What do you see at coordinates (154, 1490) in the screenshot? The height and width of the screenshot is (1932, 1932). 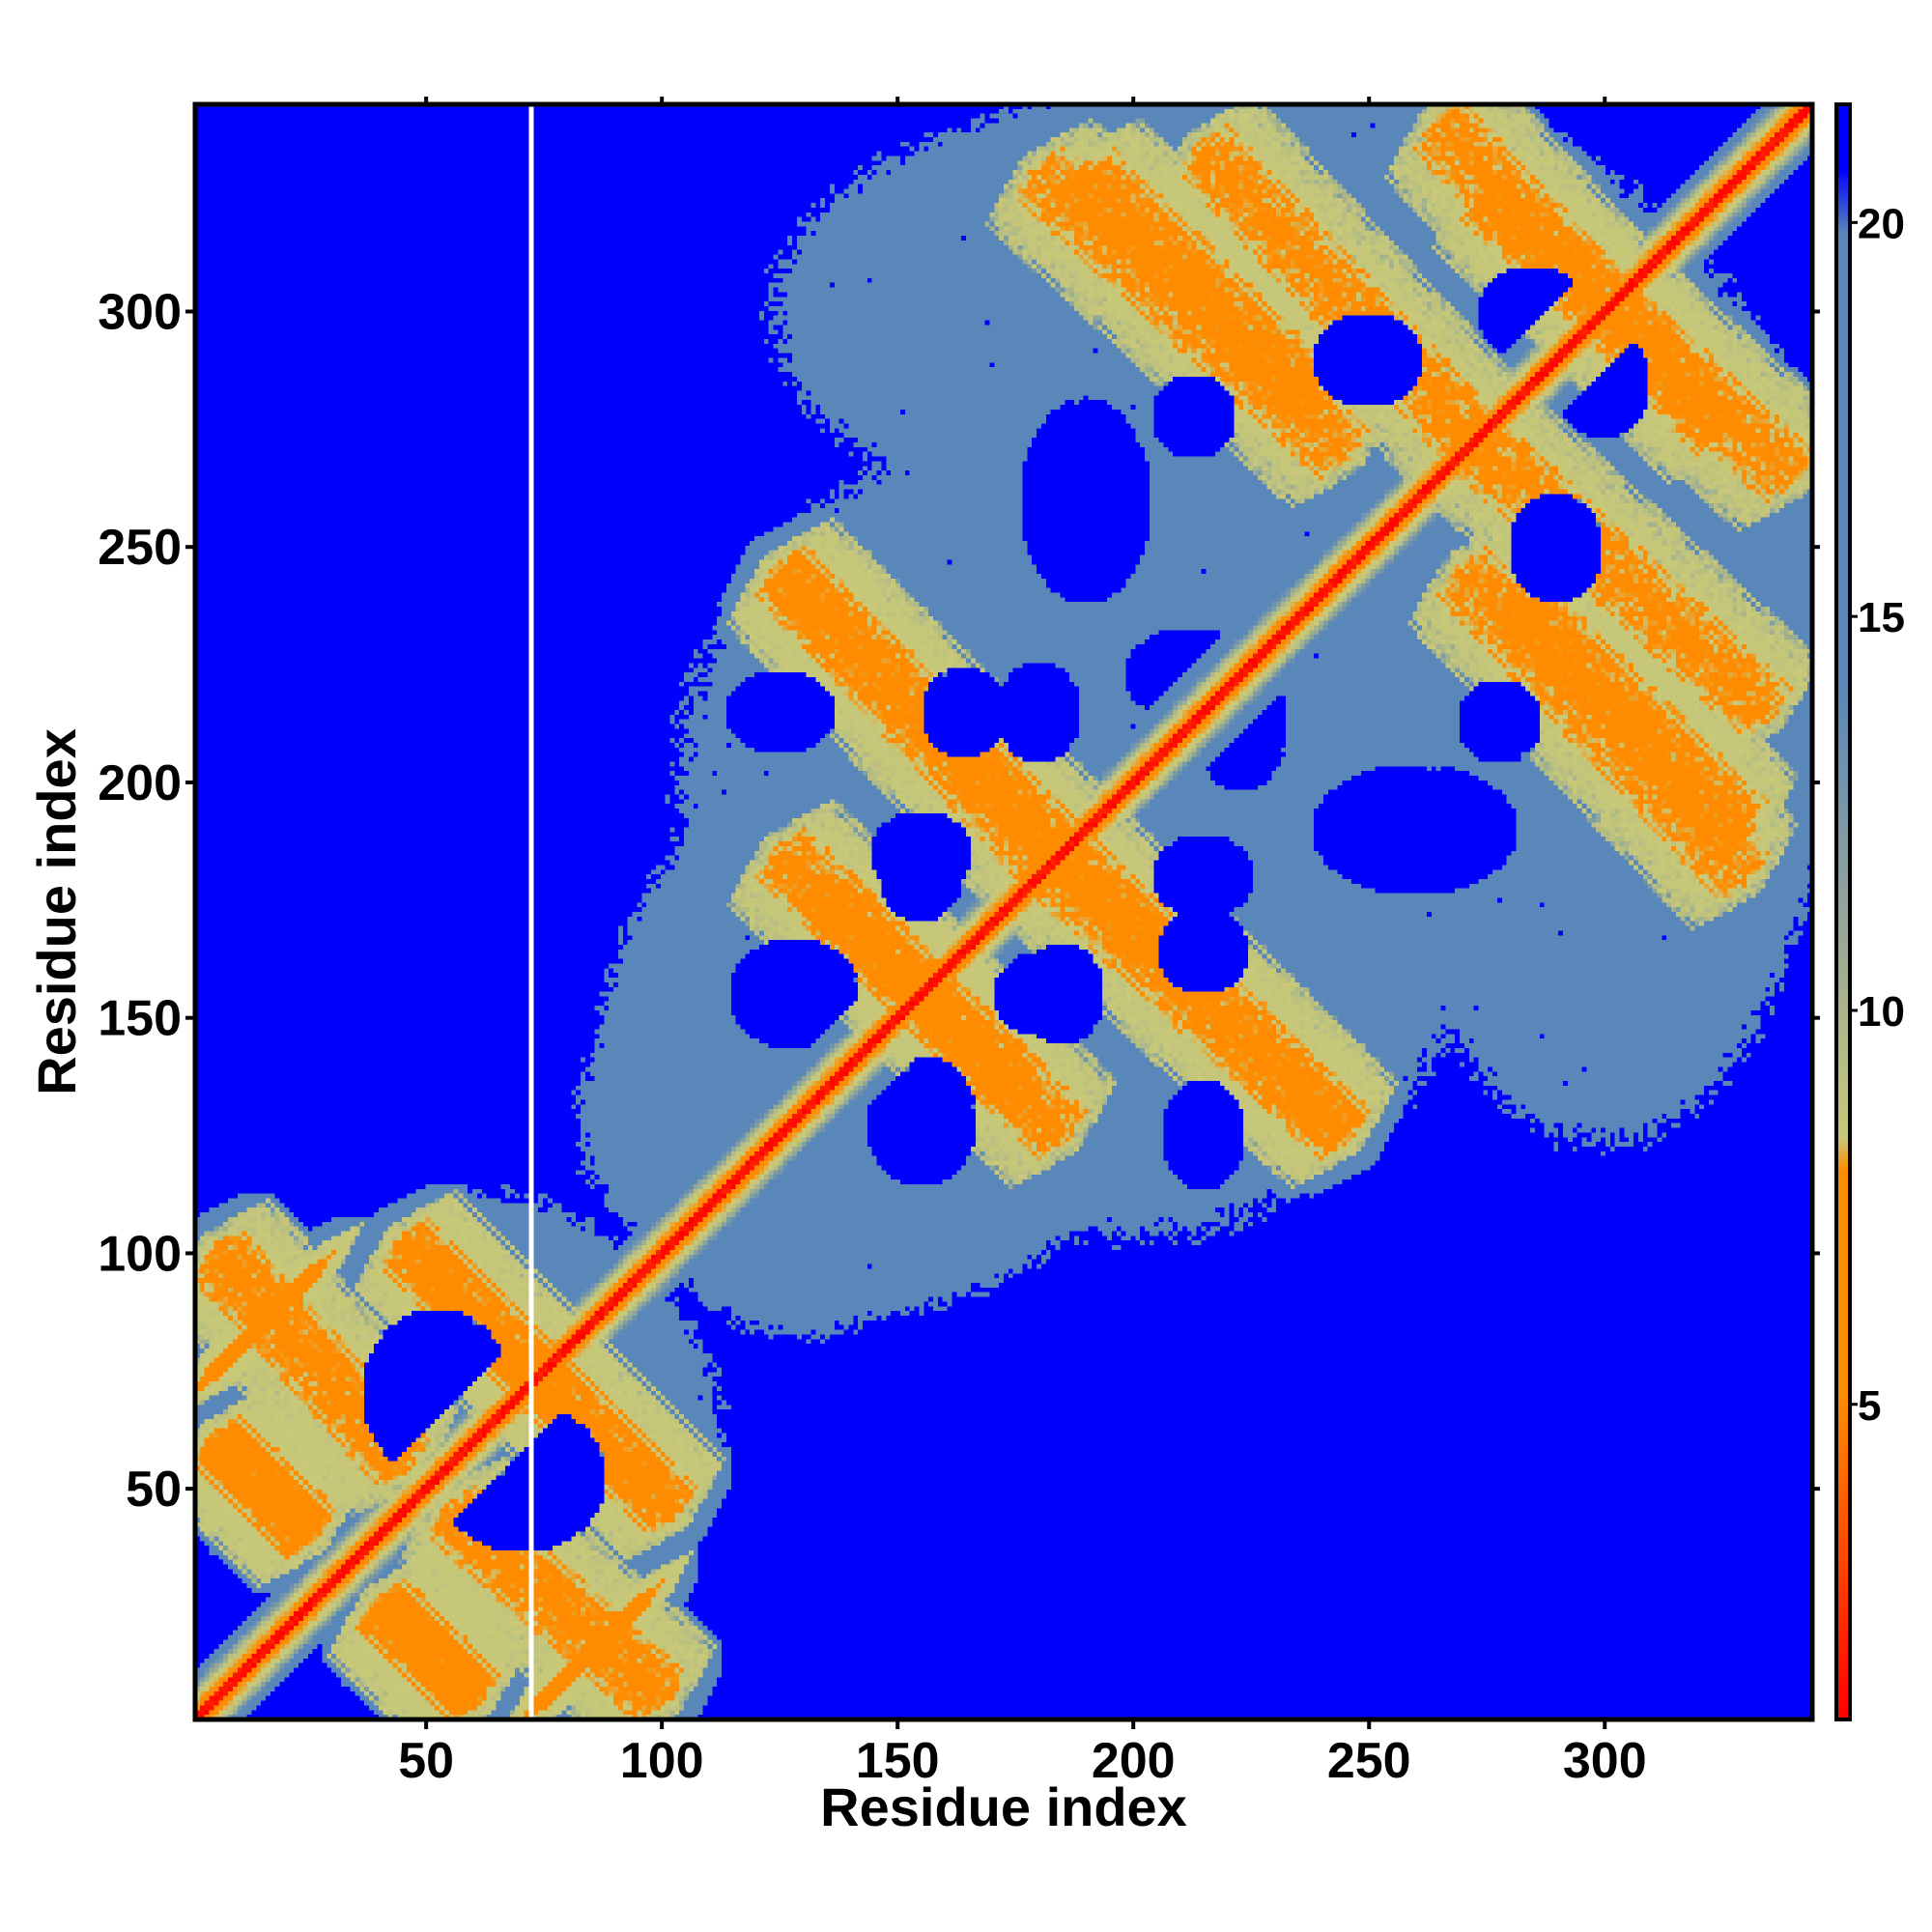 I see `y-tick-label: 50` at bounding box center [154, 1490].